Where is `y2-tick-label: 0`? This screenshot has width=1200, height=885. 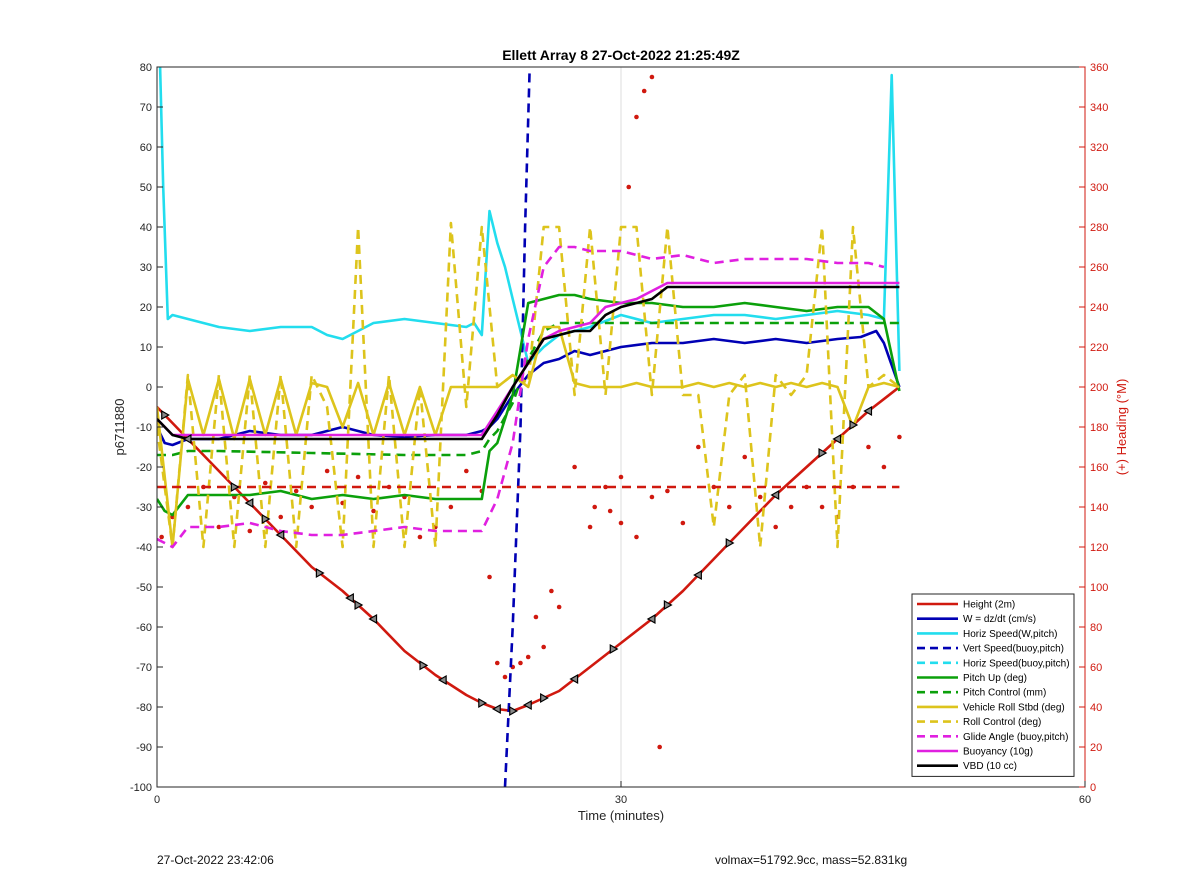
y2-tick-label: 0 is located at coordinates (1093, 788).